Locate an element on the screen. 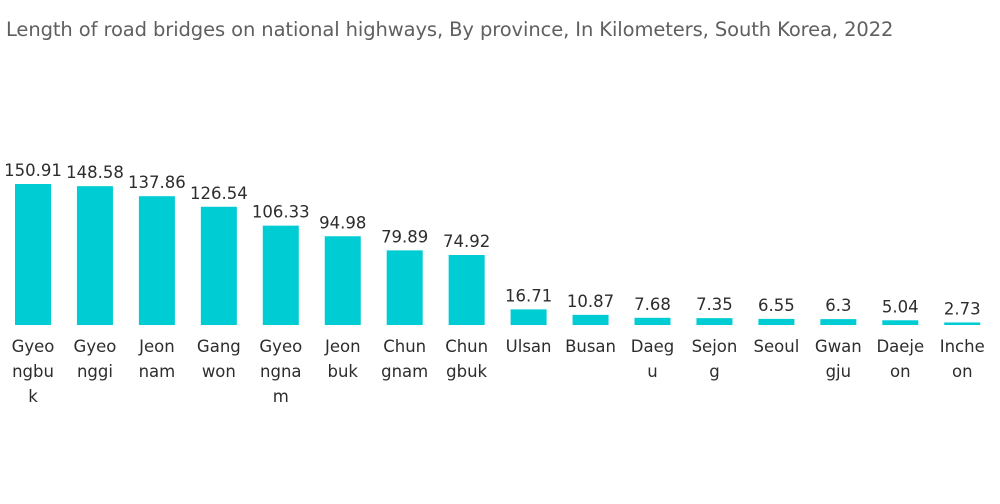  value-label: 94.98 is located at coordinates (342, 222).